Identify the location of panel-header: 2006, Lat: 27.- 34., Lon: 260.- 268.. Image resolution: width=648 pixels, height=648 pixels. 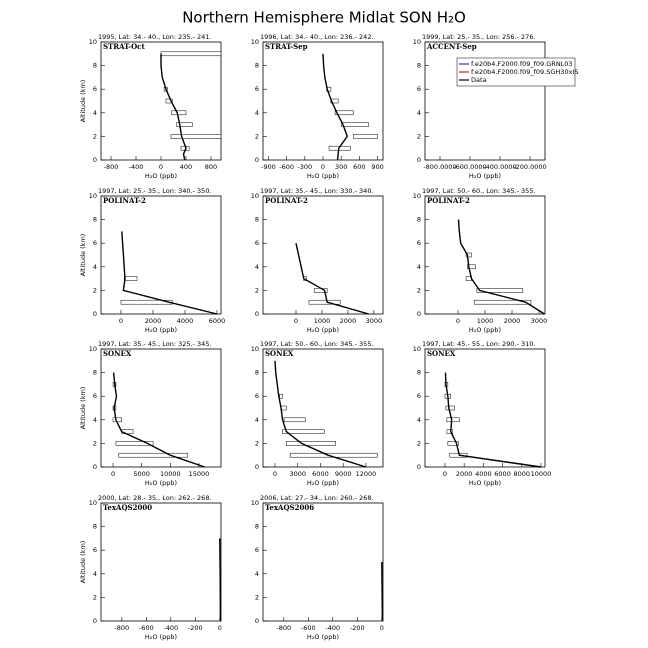
(317, 498).